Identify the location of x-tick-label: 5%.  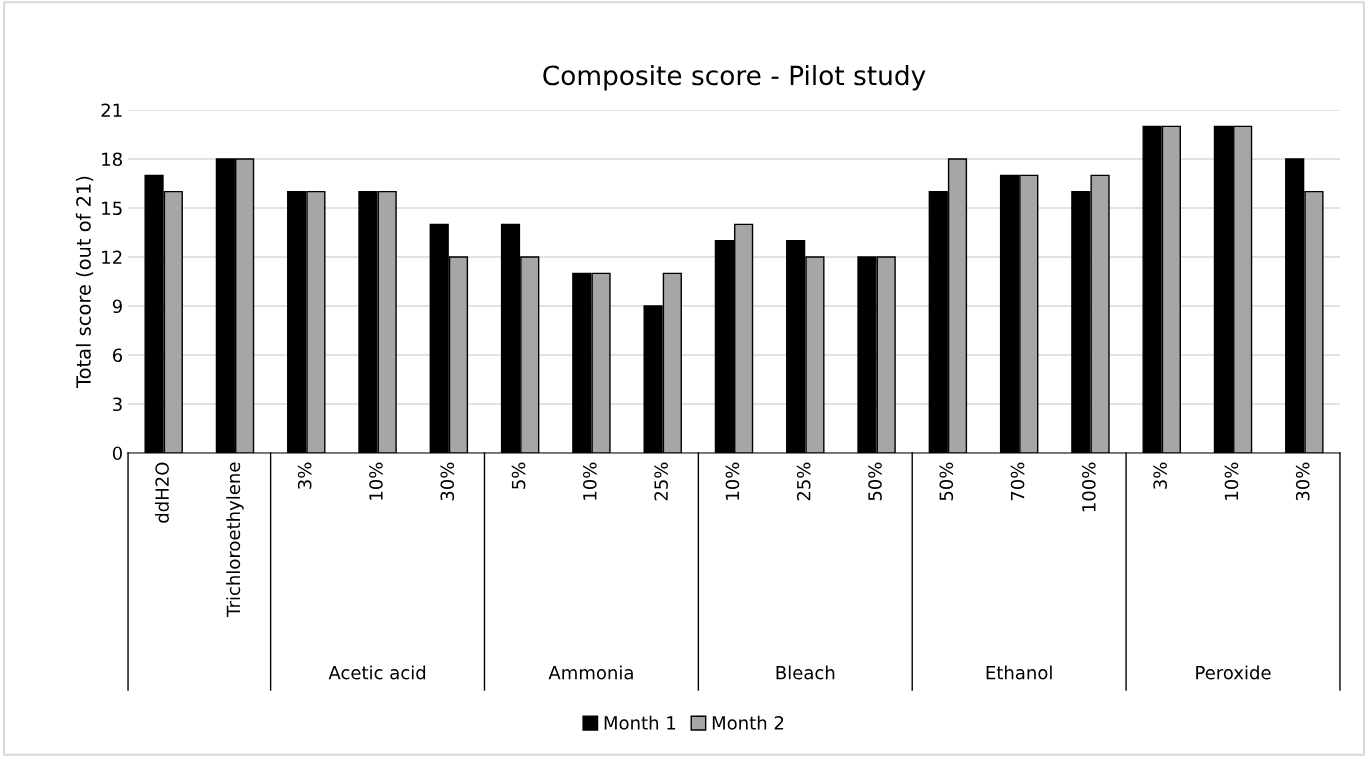
(518, 475).